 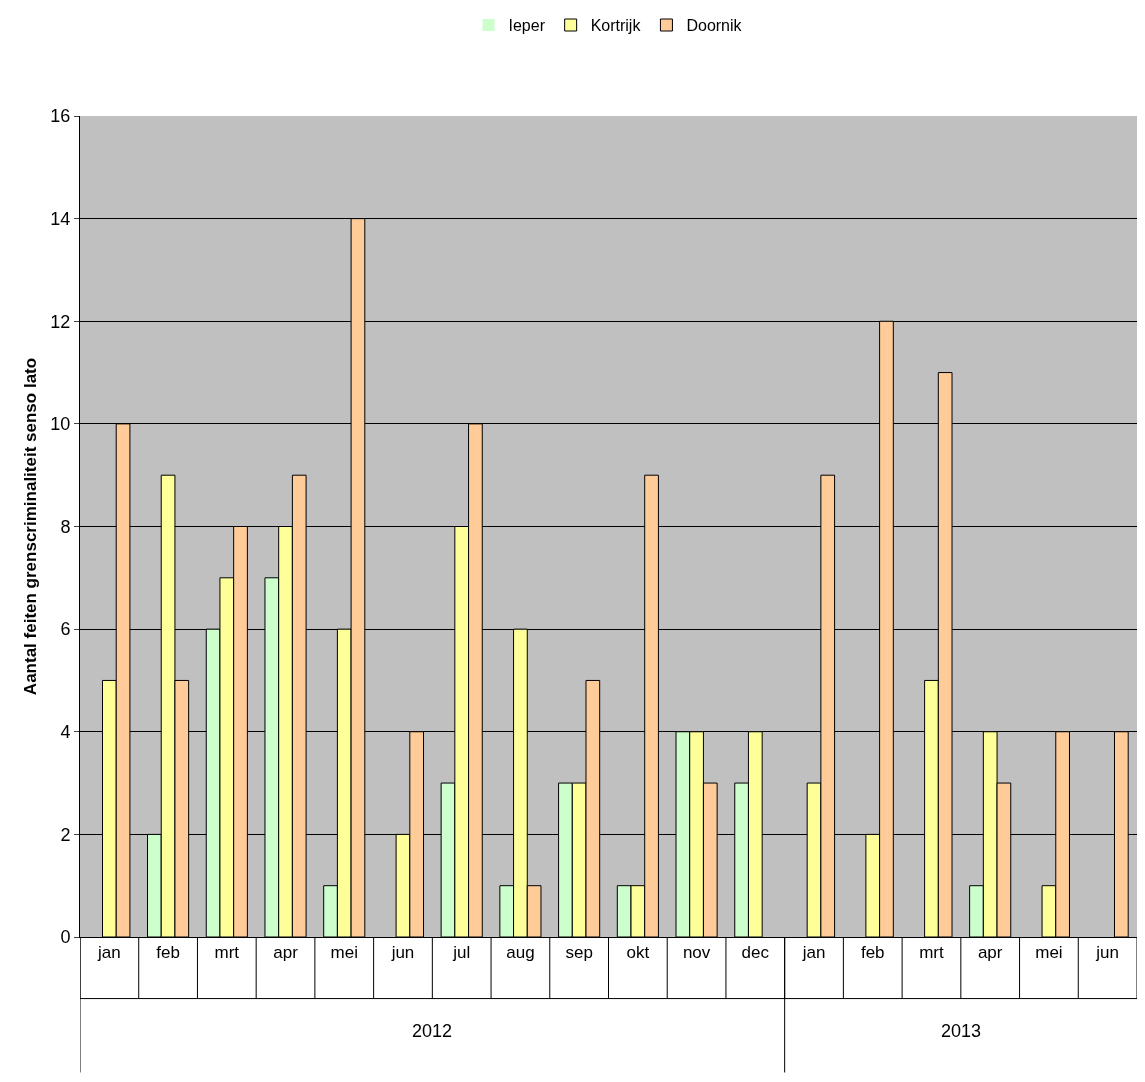 What do you see at coordinates (527, 26) in the screenshot?
I see `legend-label: Ieper` at bounding box center [527, 26].